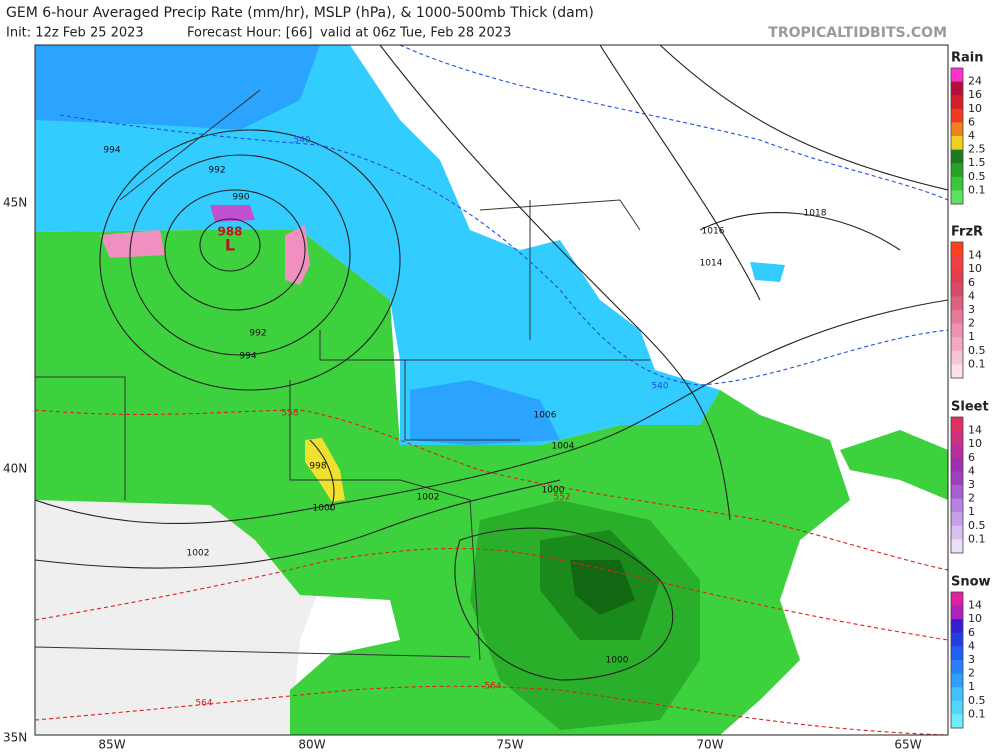 The width and height of the screenshot is (1000, 753). I want to click on thickness-label: 552, so click(561, 498).